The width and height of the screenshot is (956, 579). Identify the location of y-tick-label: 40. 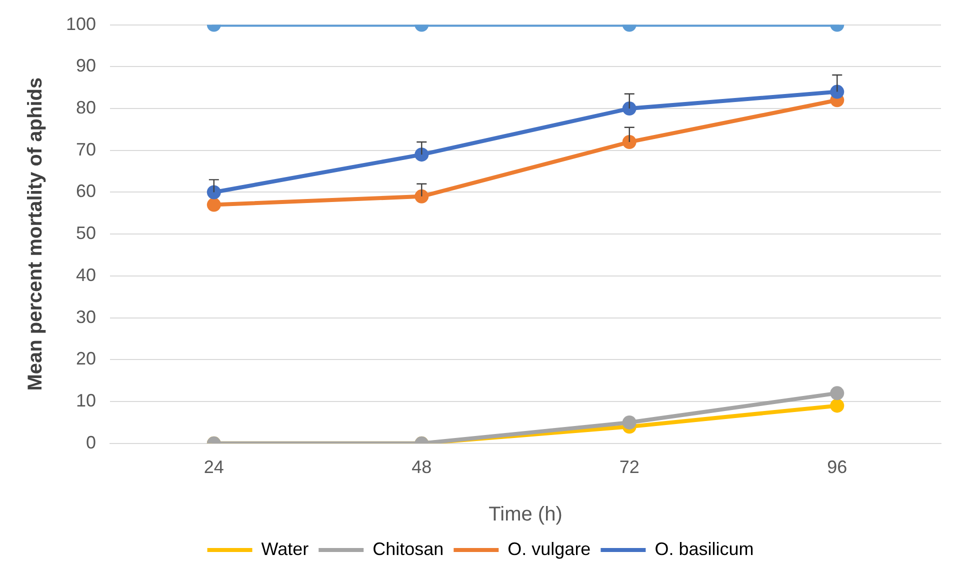
(86, 274).